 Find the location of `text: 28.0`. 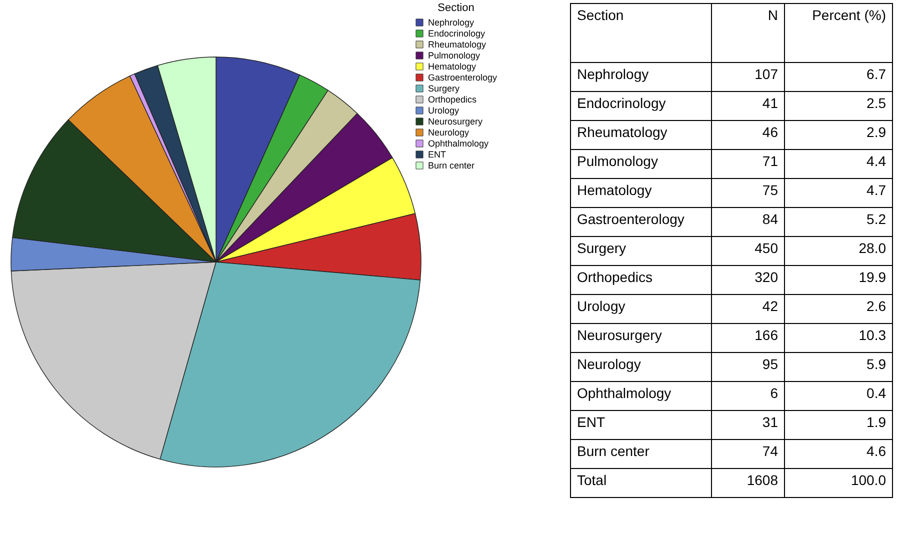

text: 28.0 is located at coordinates (838, 251).